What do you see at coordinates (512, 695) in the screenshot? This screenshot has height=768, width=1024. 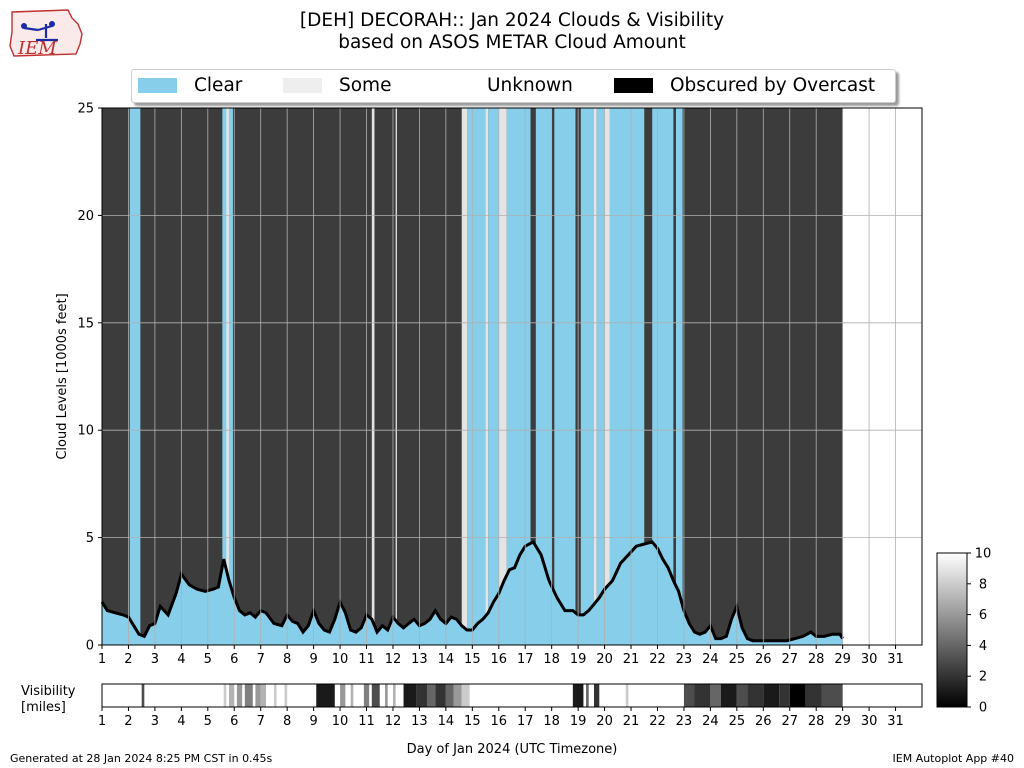 I see `visibility-frame` at bounding box center [512, 695].